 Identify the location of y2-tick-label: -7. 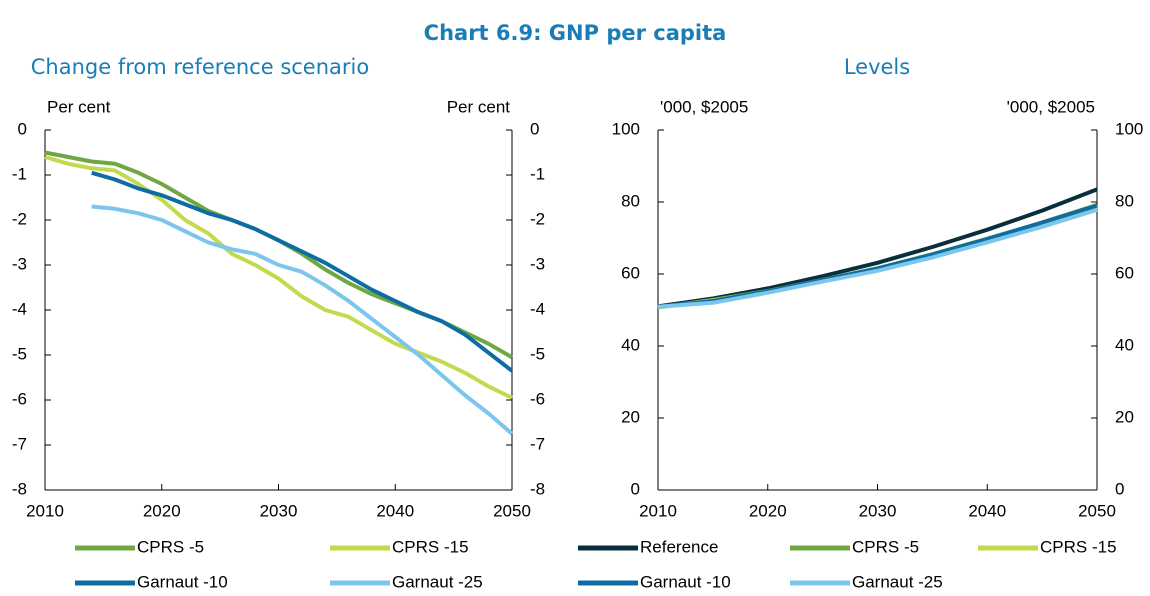
(537, 443).